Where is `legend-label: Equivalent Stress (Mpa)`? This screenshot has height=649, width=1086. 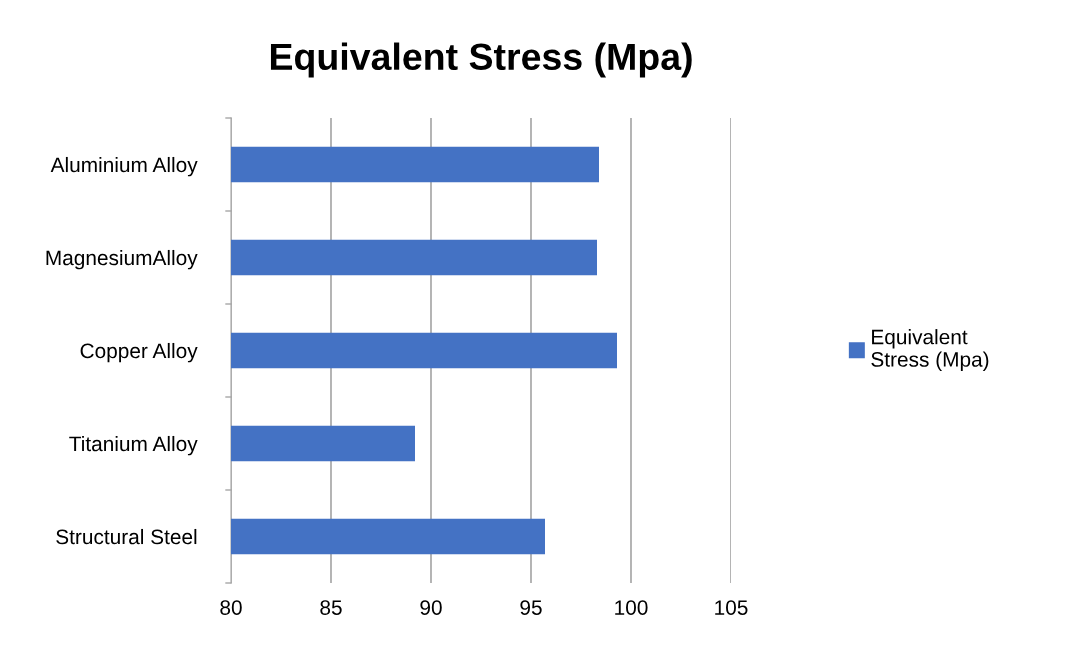
legend-label: Equivalent Stress (Mpa) is located at coordinates (930, 350).